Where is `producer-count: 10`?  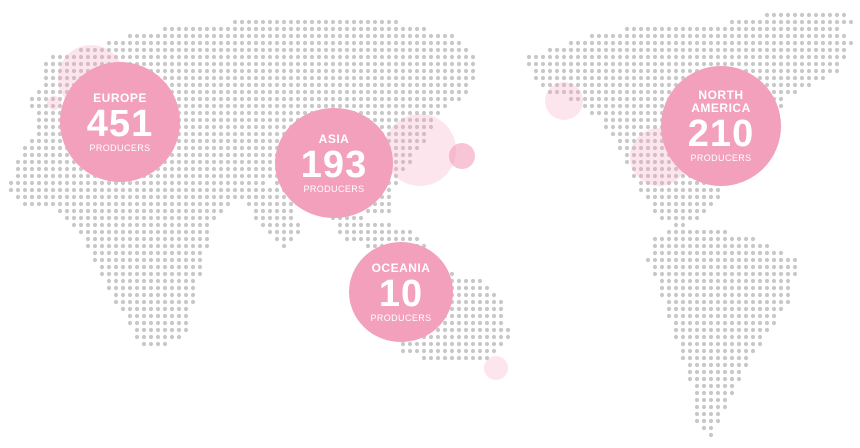 producer-count: 10 is located at coordinates (401, 293).